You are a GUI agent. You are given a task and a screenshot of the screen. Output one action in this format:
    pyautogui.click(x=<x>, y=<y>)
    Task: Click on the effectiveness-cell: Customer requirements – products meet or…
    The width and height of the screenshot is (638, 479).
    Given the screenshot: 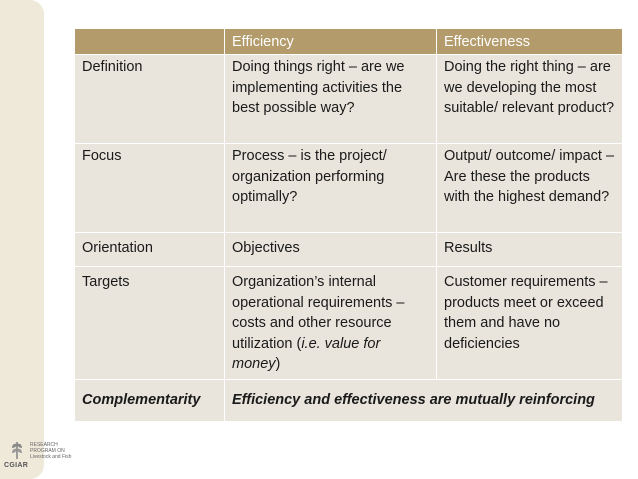 What is the action you would take?
    pyautogui.click(x=529, y=323)
    